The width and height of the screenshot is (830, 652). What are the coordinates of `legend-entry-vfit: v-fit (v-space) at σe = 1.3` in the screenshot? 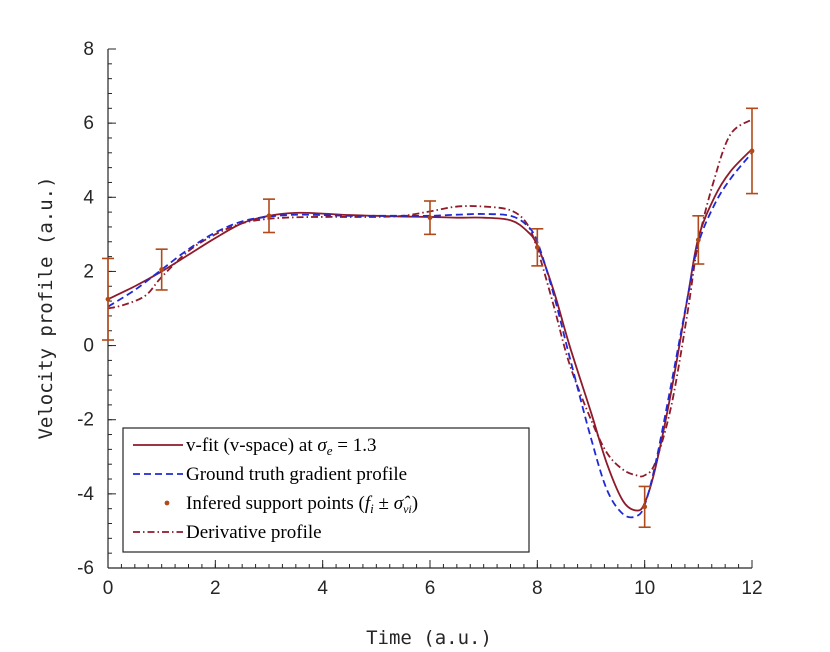 It's located at (254, 446).